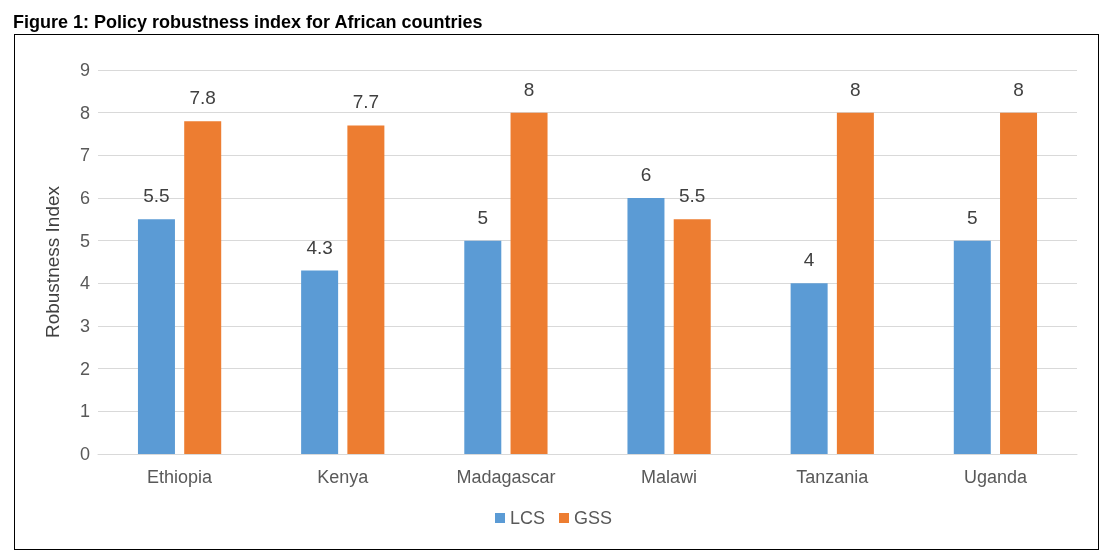  I want to click on y-tick-label: 2, so click(84, 368).